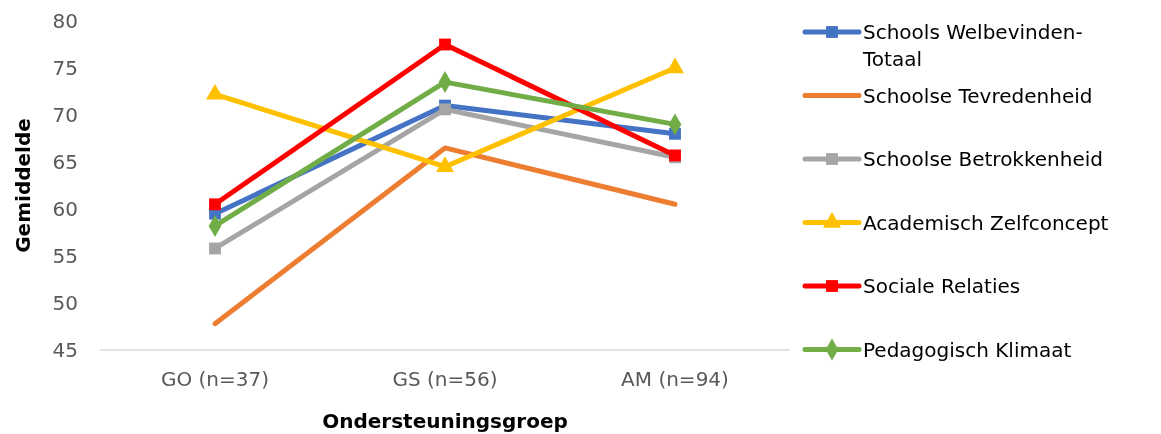  I want to click on y-tick-label: 45, so click(65, 350).